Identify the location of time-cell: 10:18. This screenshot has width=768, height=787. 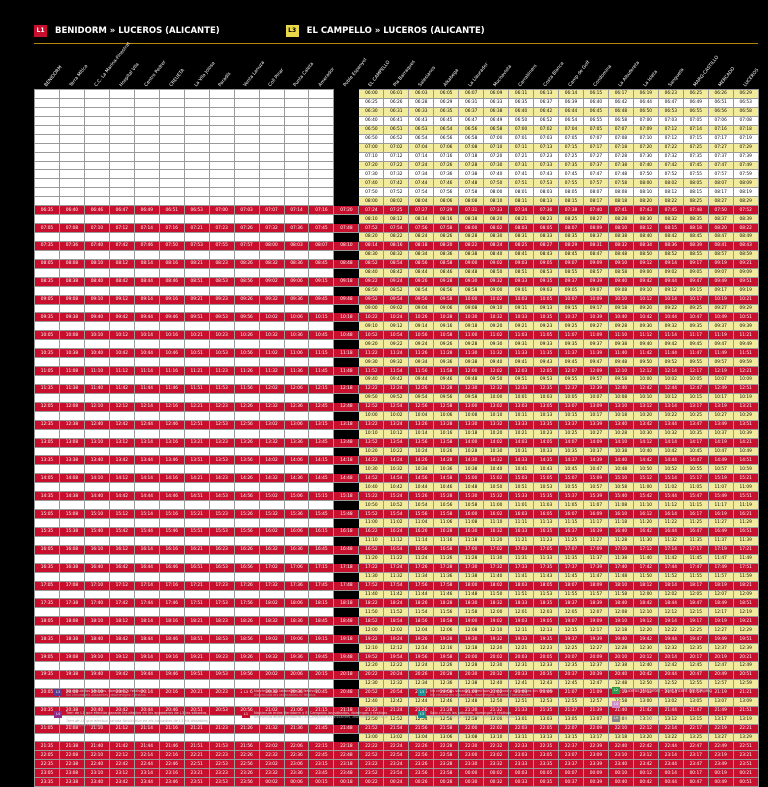
(471, 433).